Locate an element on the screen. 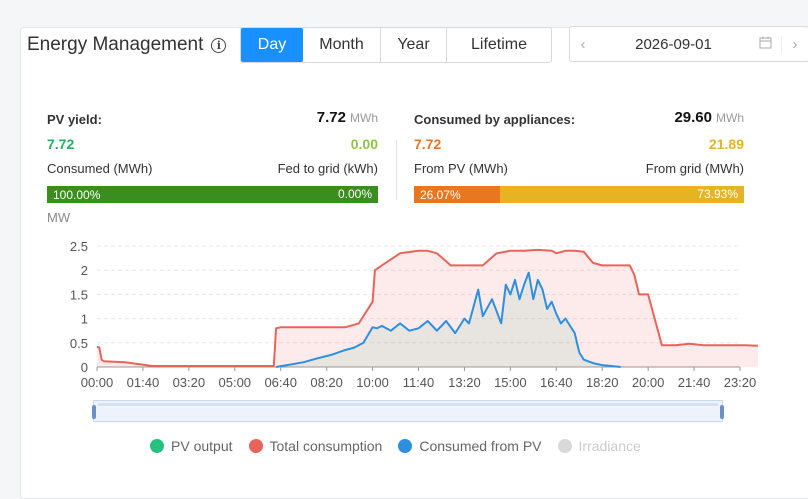  pv-fed-value: 0.00 is located at coordinates (364, 144).